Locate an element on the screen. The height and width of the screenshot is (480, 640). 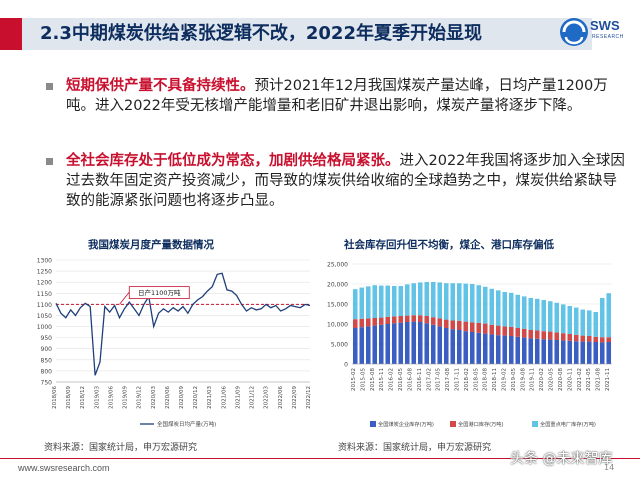
x-tick-label: 2019/12 is located at coordinates (140, 397).